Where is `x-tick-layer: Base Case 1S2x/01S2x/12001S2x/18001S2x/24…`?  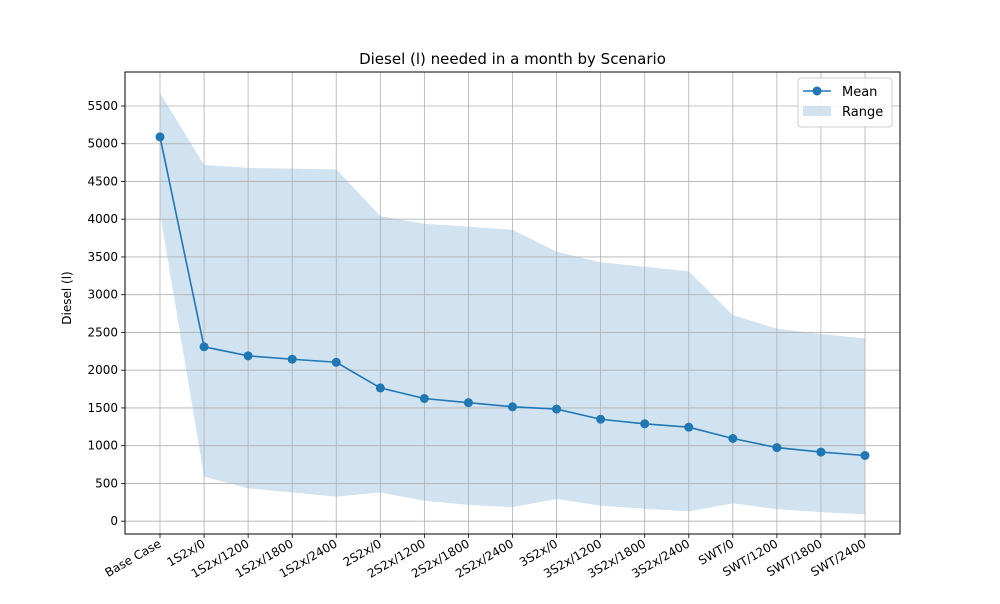
x-tick-layer: Base Case 1S2x/01S2x/12001S2x/18001S2x/24… is located at coordinates (485, 557).